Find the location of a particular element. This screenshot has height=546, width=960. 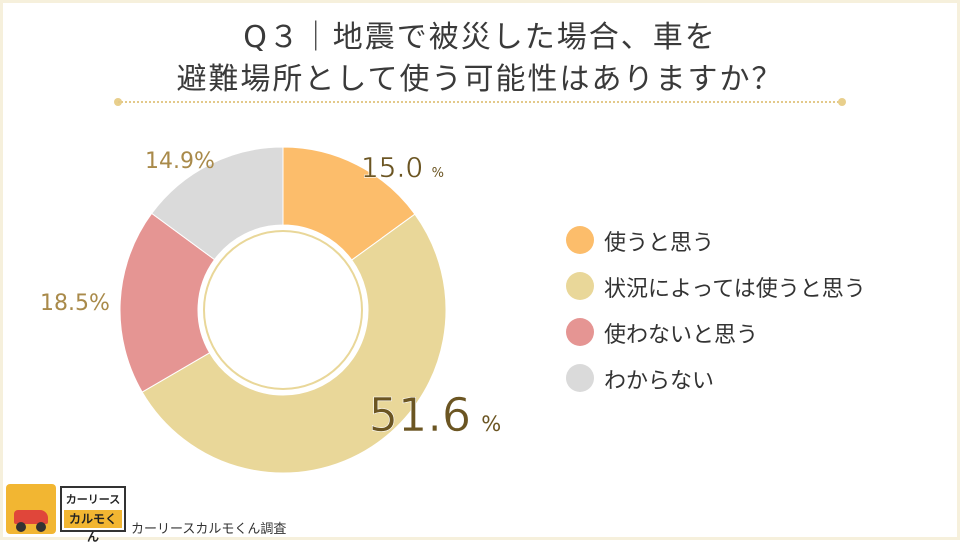

brand-top-text: カーリース is located at coordinates (93, 499).